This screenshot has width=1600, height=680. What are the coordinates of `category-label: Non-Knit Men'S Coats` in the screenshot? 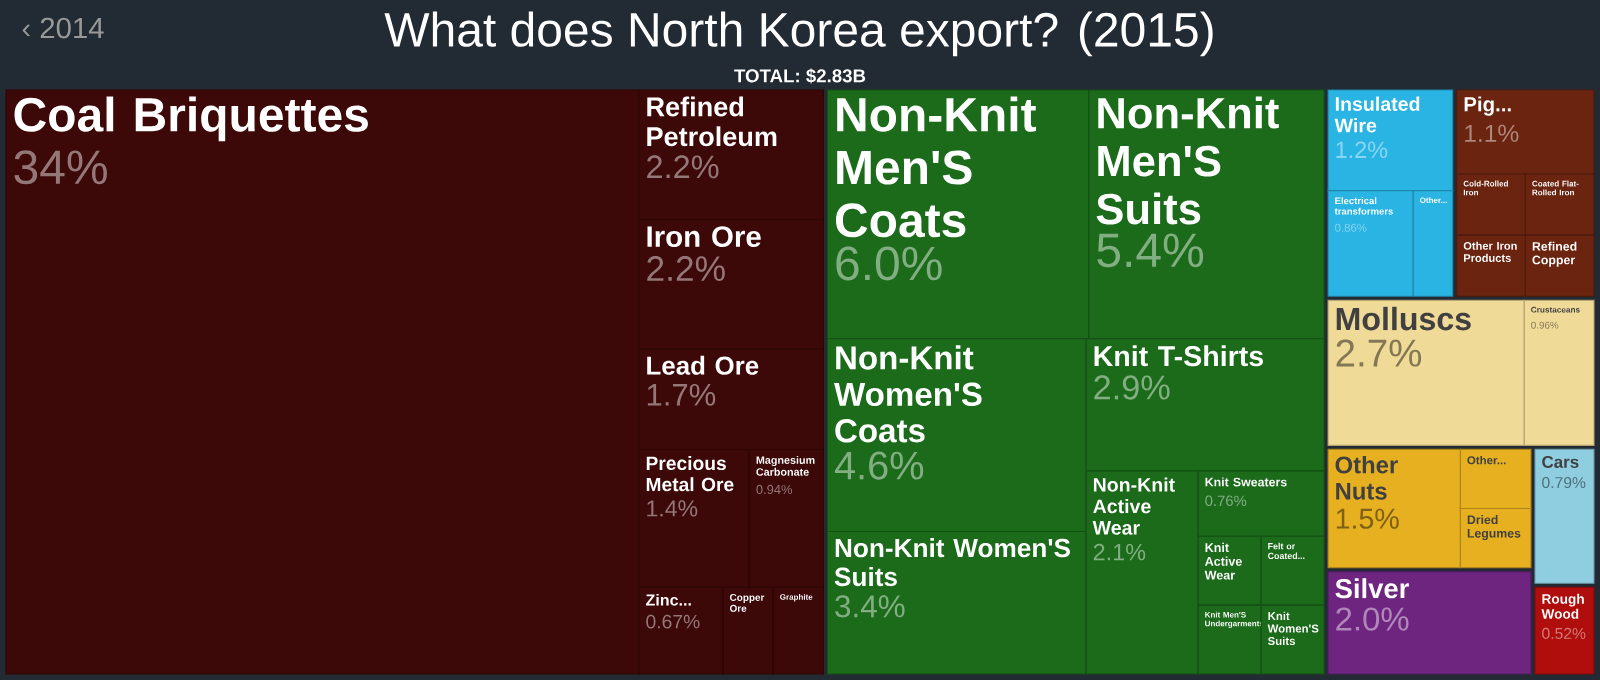 It's located at (935, 167).